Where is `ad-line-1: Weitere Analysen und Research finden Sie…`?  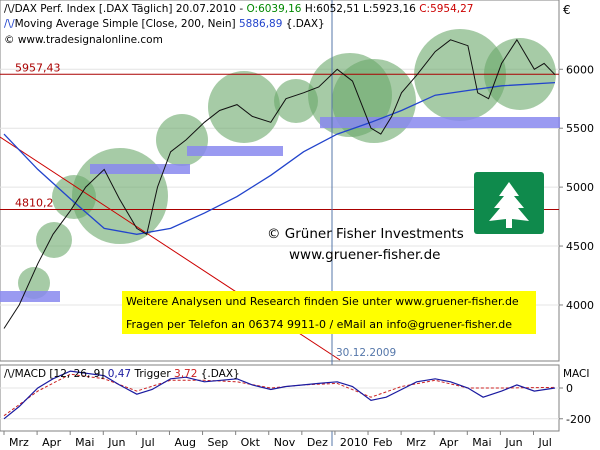
ad-line-1: Weitere Analysen und Research finden Sie… is located at coordinates (322, 301).